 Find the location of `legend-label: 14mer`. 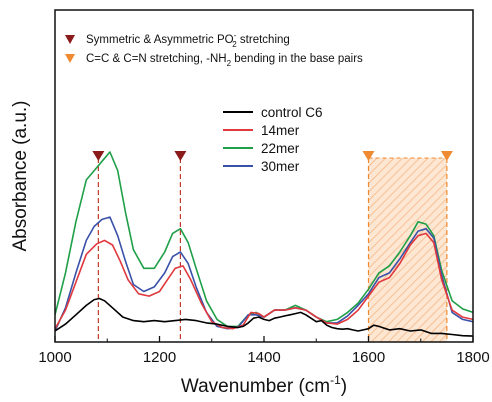

legend-label: 14mer is located at coordinates (280, 130).